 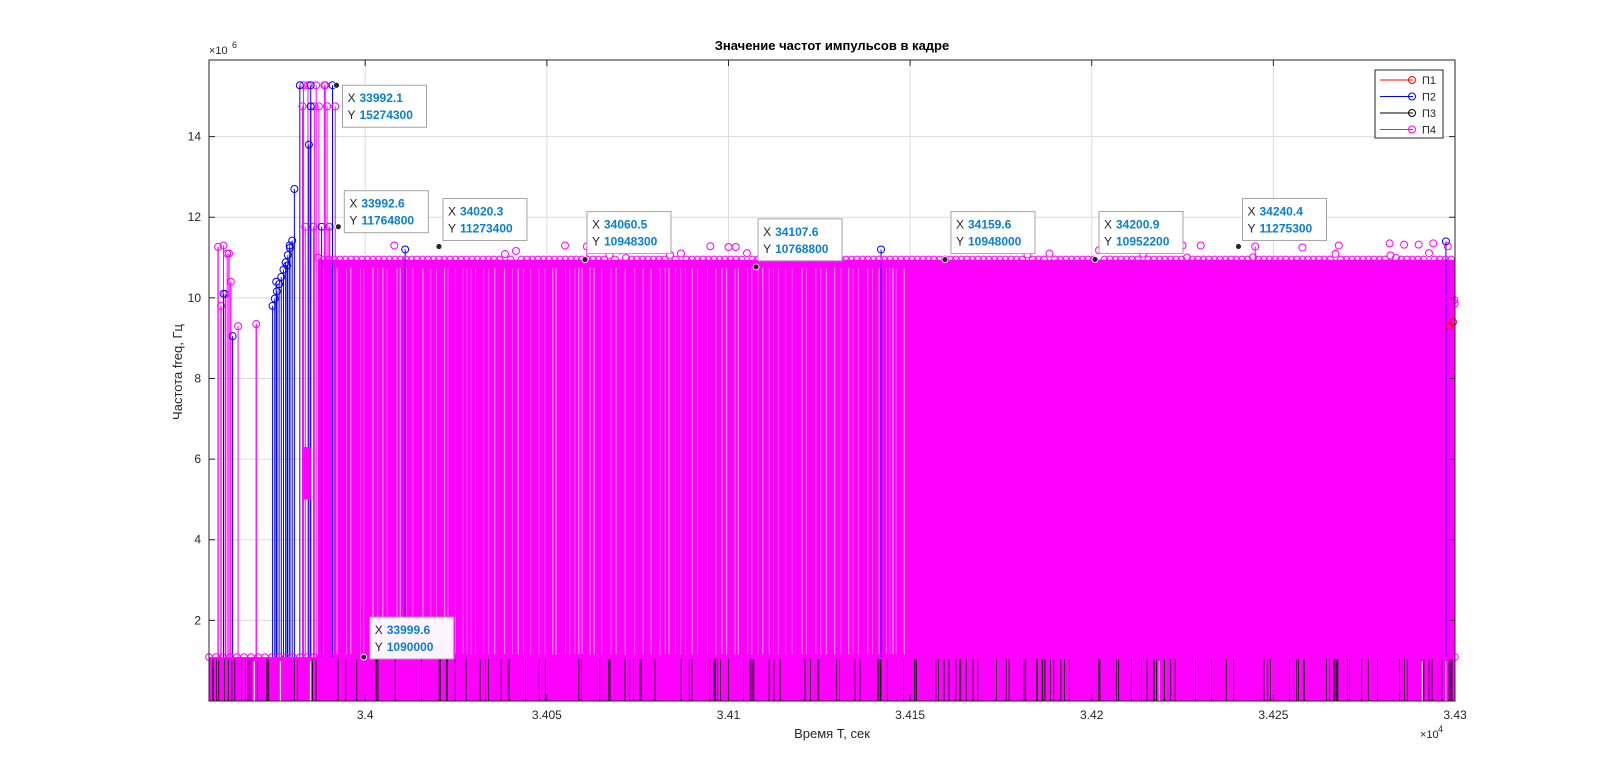 I want to click on x-tick-label: 3.405, so click(x=547, y=715).